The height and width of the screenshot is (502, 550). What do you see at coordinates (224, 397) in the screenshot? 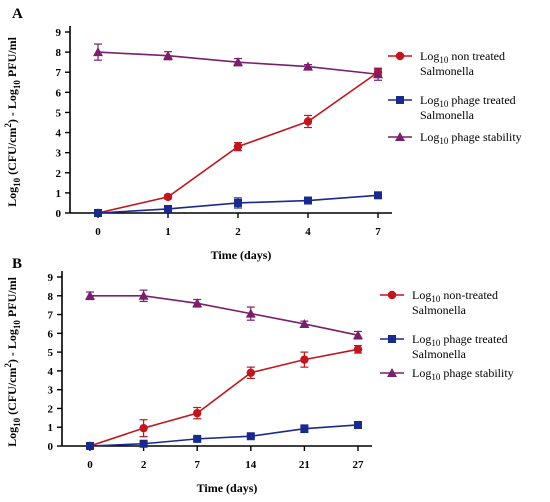
I see `series-non-treated` at bounding box center [224, 397].